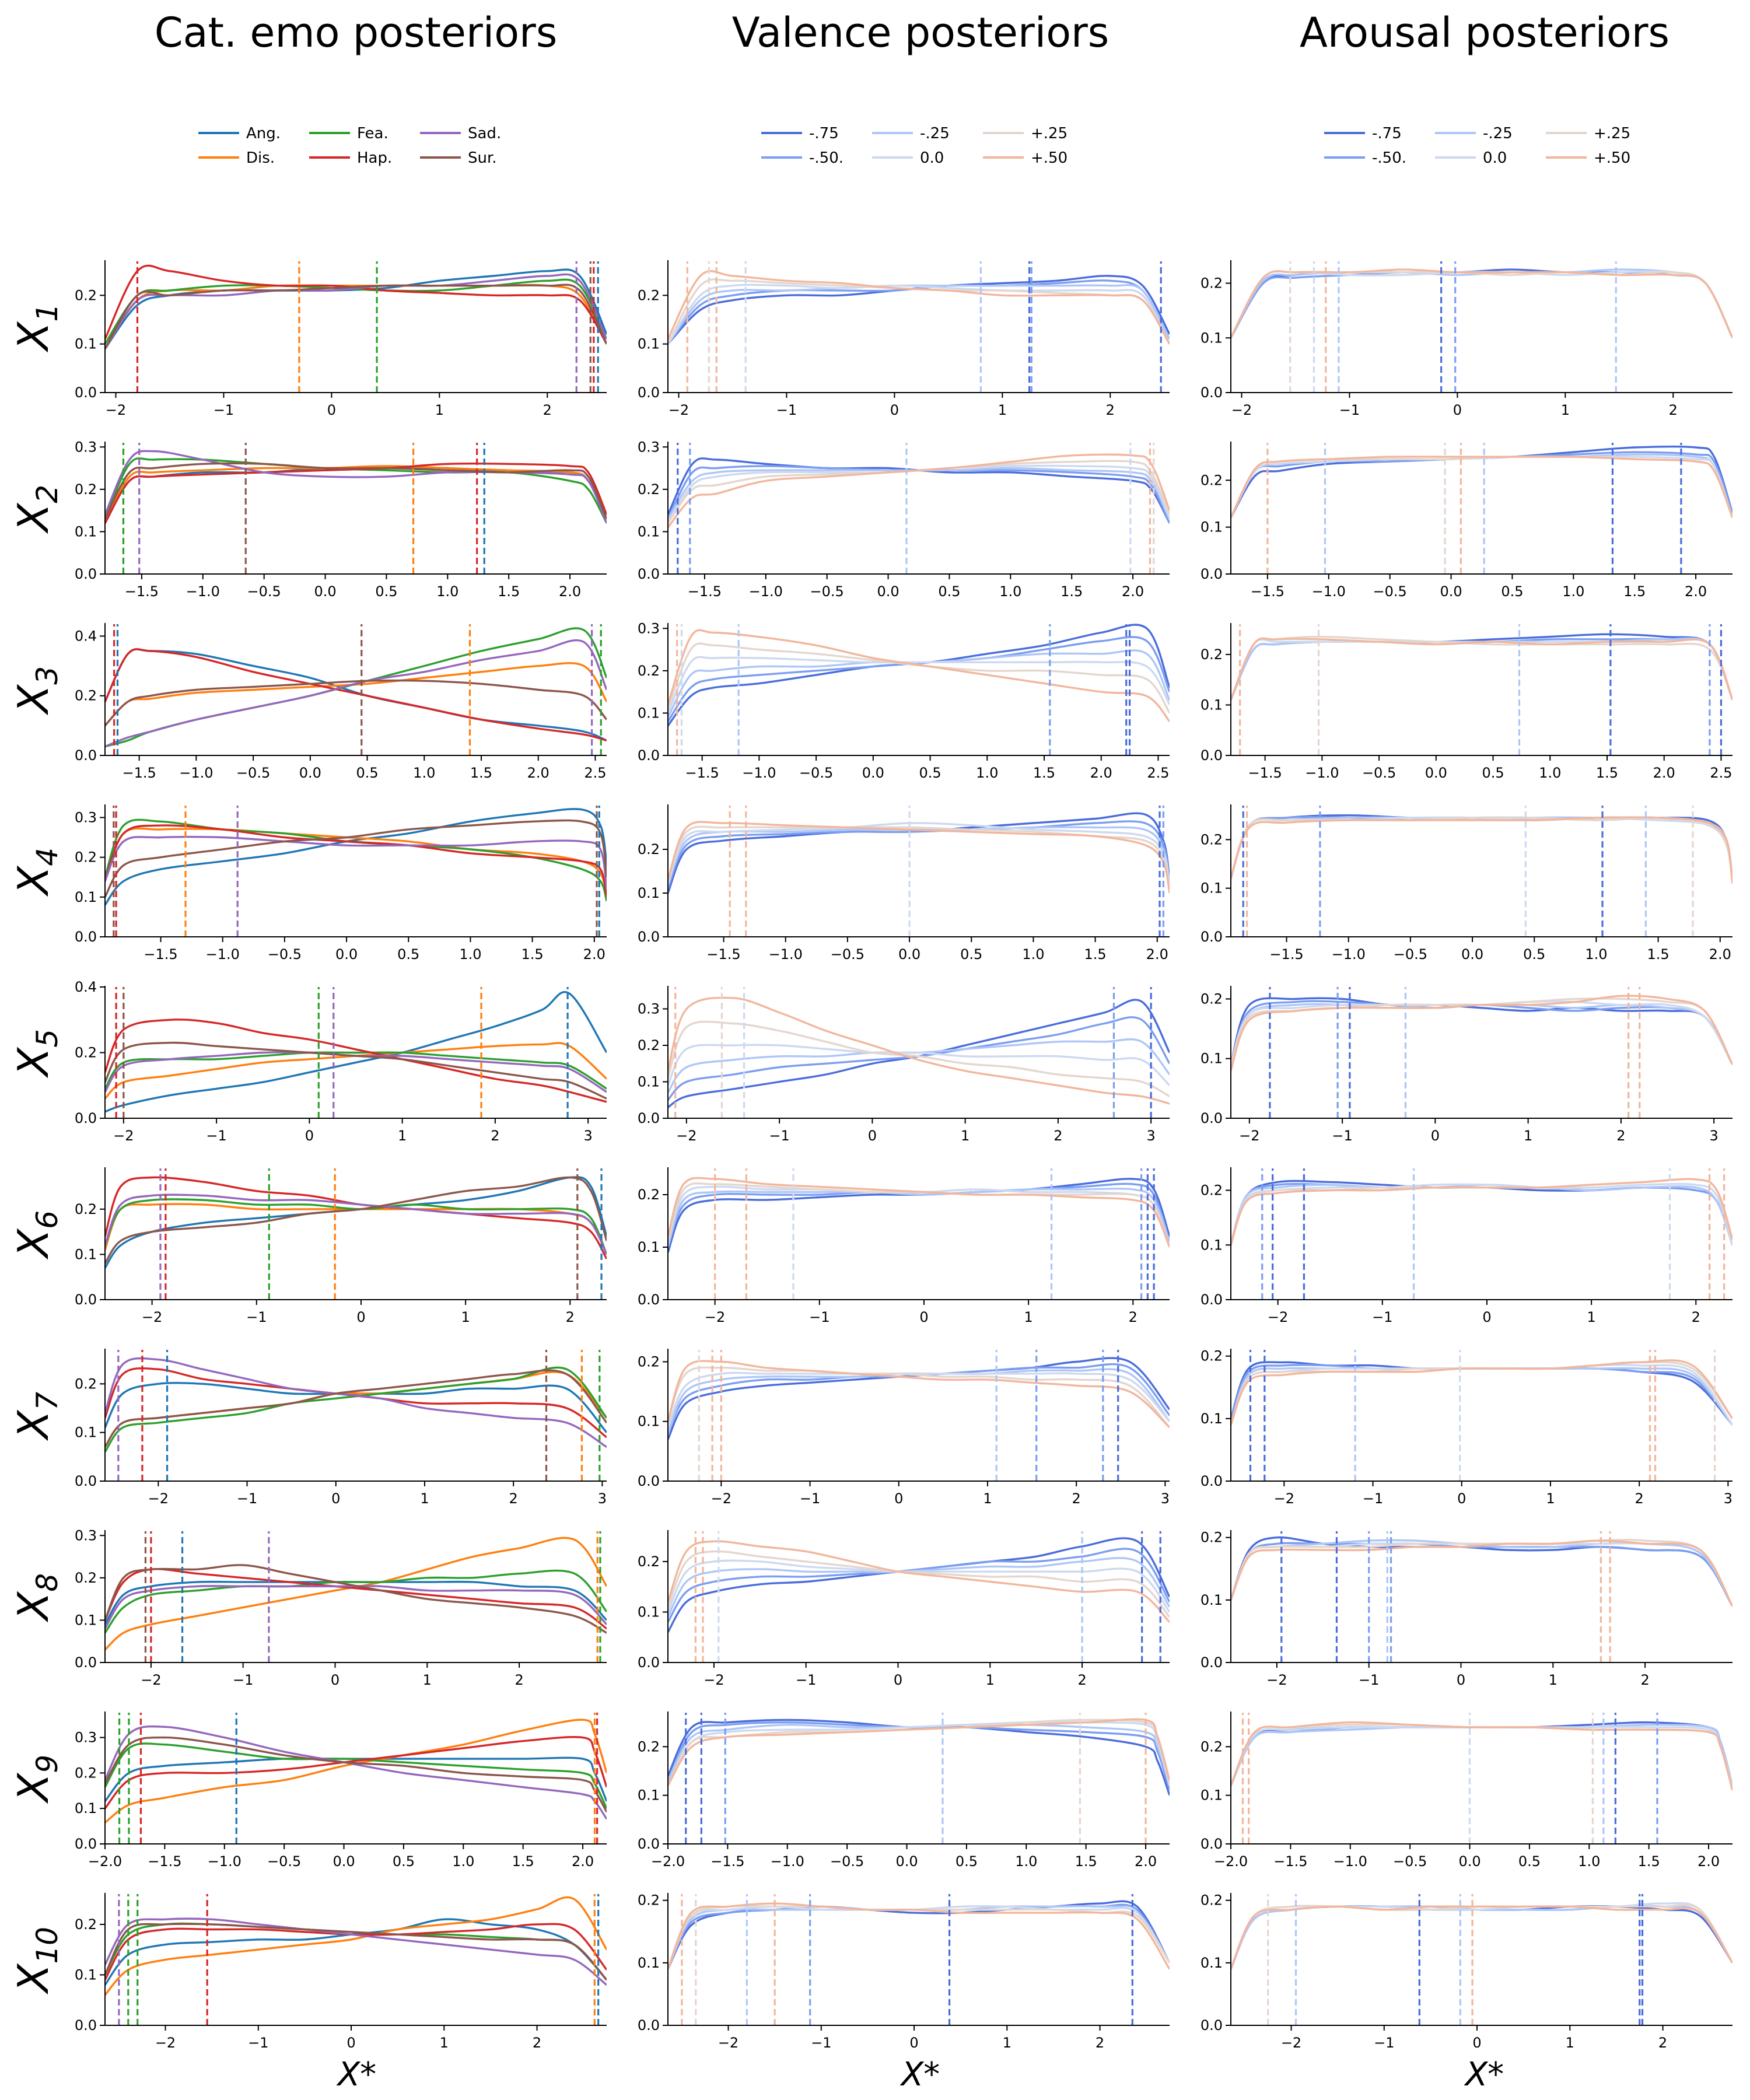 Image resolution: width=1750 pixels, height=2100 pixels. What do you see at coordinates (372, 133) in the screenshot?
I see `legend-label: Fea.` at bounding box center [372, 133].